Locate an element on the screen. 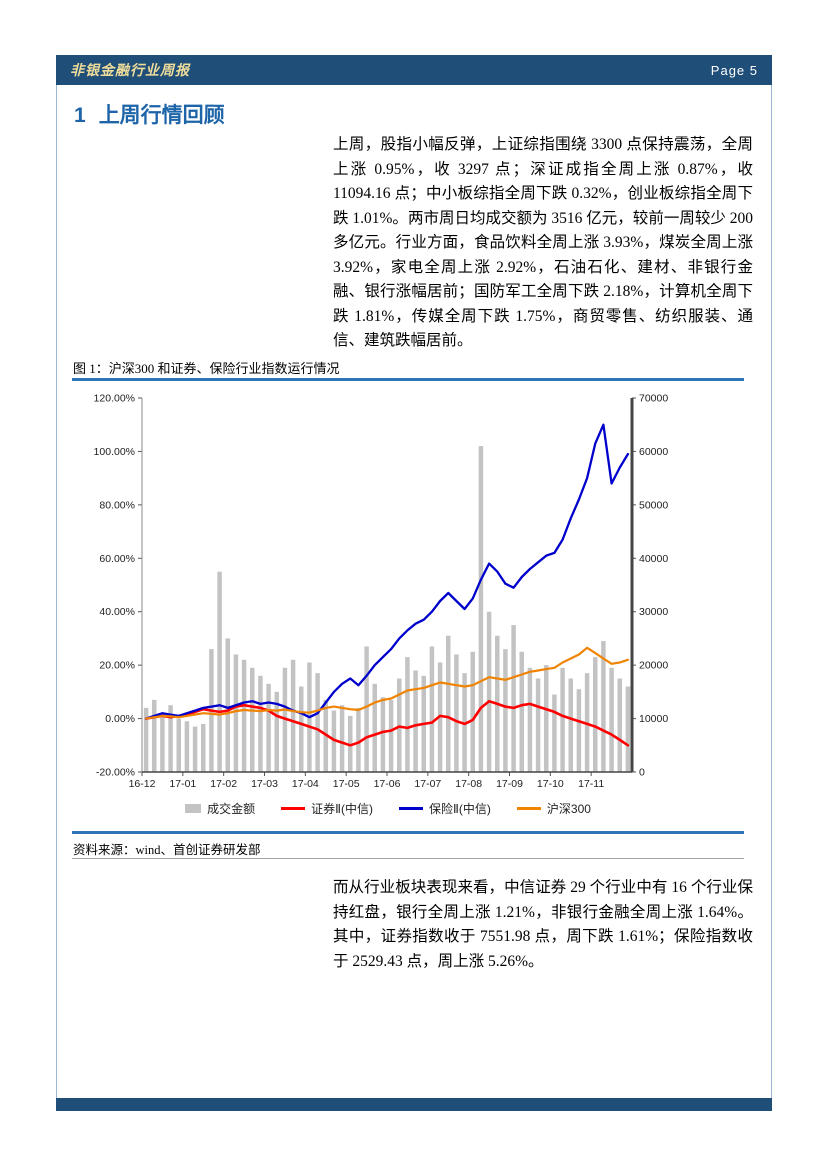 Image resolution: width=827 pixels, height=1169 pixels. left-axis-label: 120.00% is located at coordinates (114, 399).